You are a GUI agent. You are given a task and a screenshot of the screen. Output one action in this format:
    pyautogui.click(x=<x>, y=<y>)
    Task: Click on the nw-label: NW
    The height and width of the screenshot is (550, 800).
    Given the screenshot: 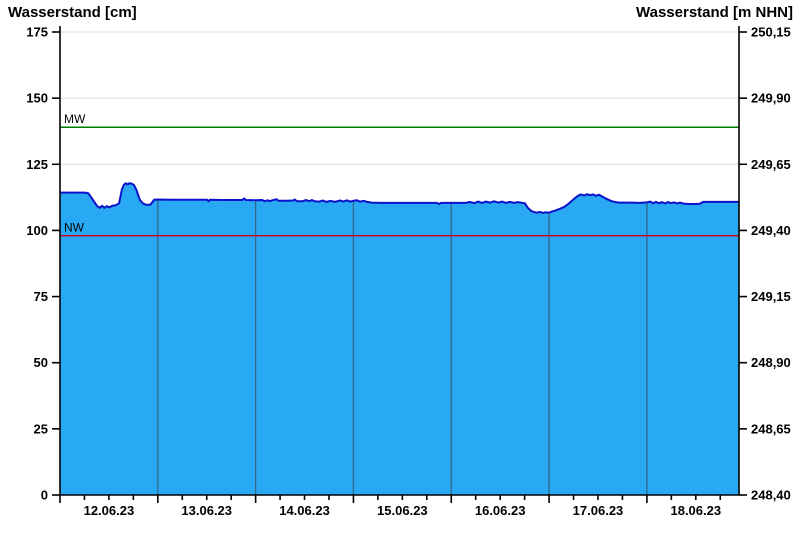 What is the action you would take?
    pyautogui.click(x=74, y=228)
    